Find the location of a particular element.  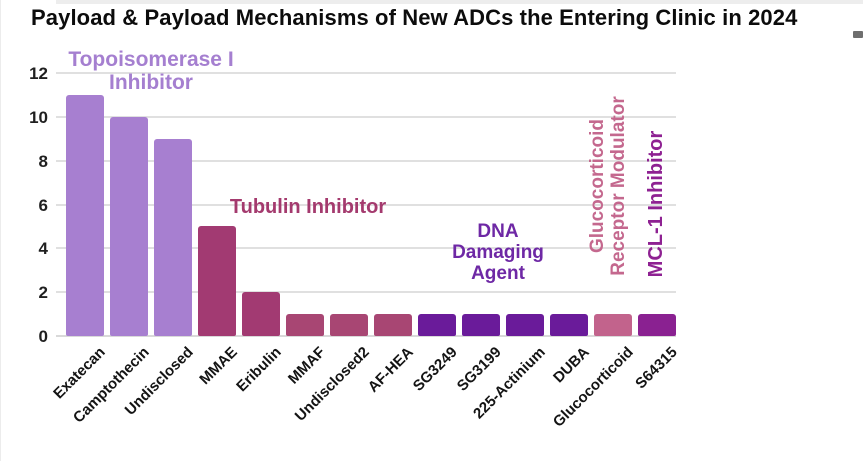

bar-af-hea is located at coordinates (393, 325).